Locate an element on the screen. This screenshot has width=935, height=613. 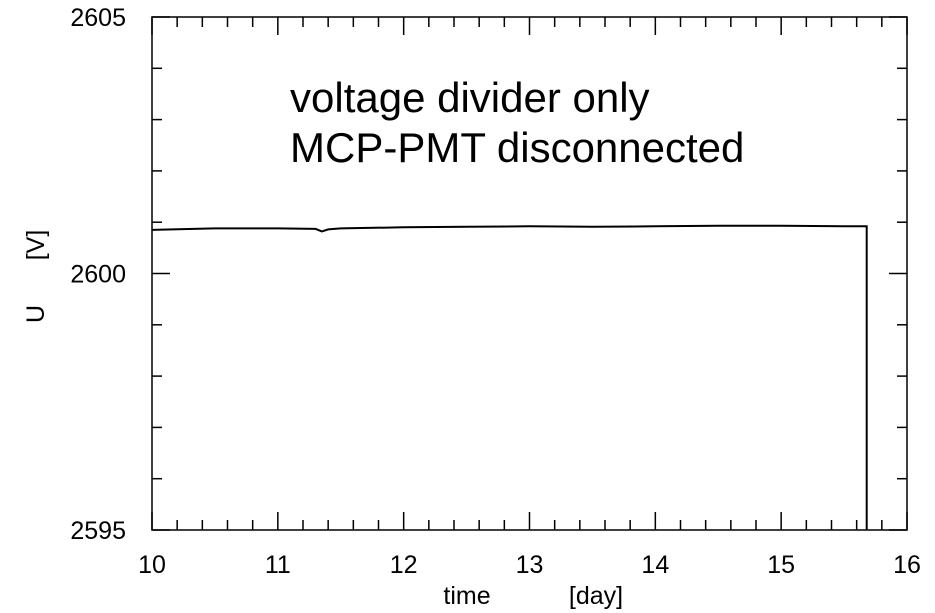
x-tick-label: 12 is located at coordinates (404, 565).